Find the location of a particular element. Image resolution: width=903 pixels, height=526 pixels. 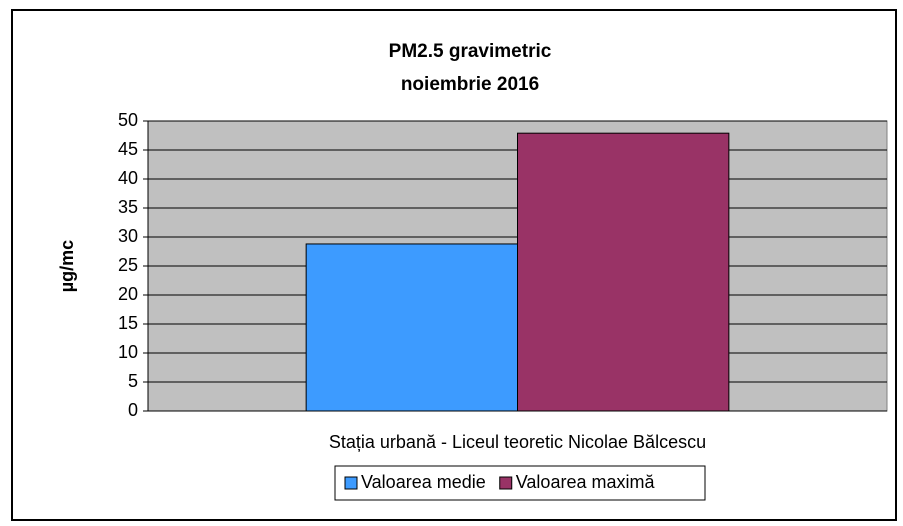

y-axis-label: µg/mc is located at coordinates (67, 266).